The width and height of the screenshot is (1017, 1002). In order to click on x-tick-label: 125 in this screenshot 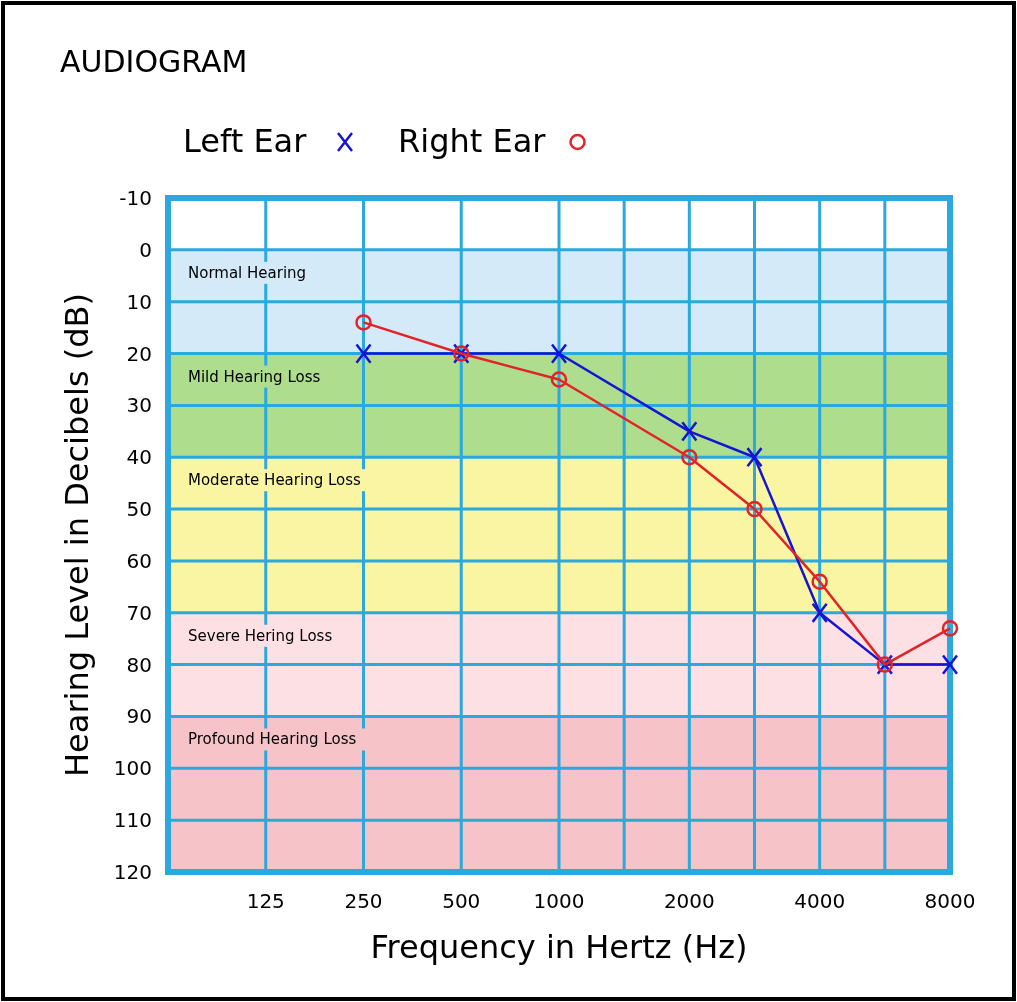, I will do `click(265, 901)`.